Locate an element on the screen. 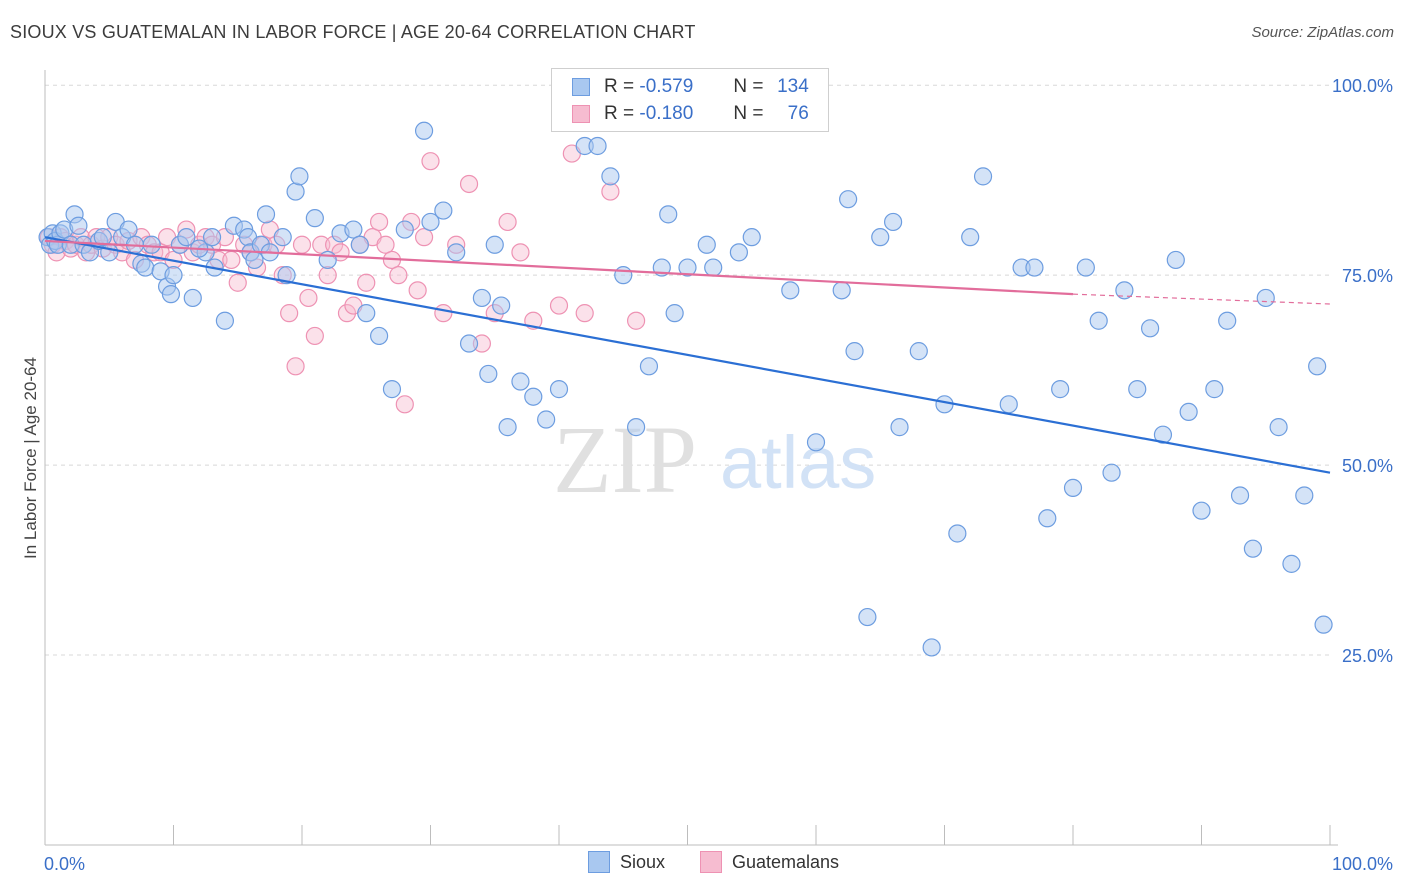 The image size is (1406, 892). bottom-legend-guatemalans: Guatemalans is located at coordinates (769, 862).